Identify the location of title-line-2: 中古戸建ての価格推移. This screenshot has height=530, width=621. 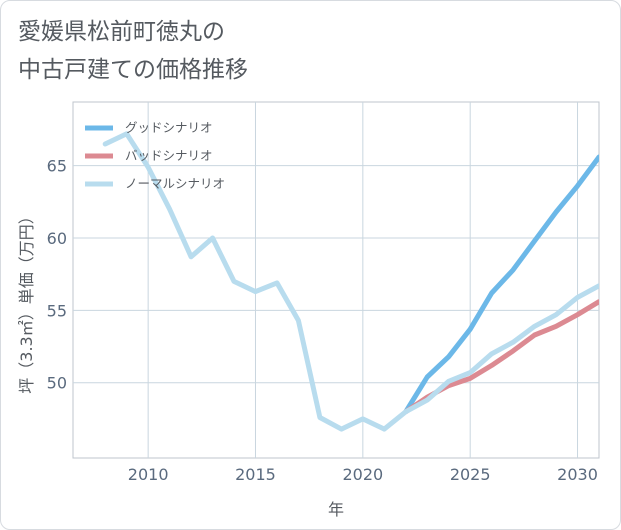
(133, 70).